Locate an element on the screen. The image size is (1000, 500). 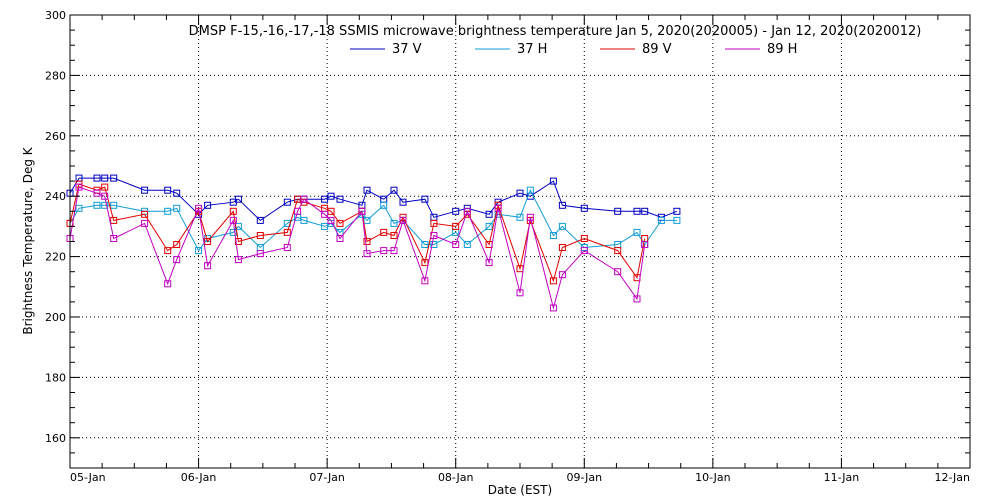
x-tick-label: 08-Jan is located at coordinates (456, 477).